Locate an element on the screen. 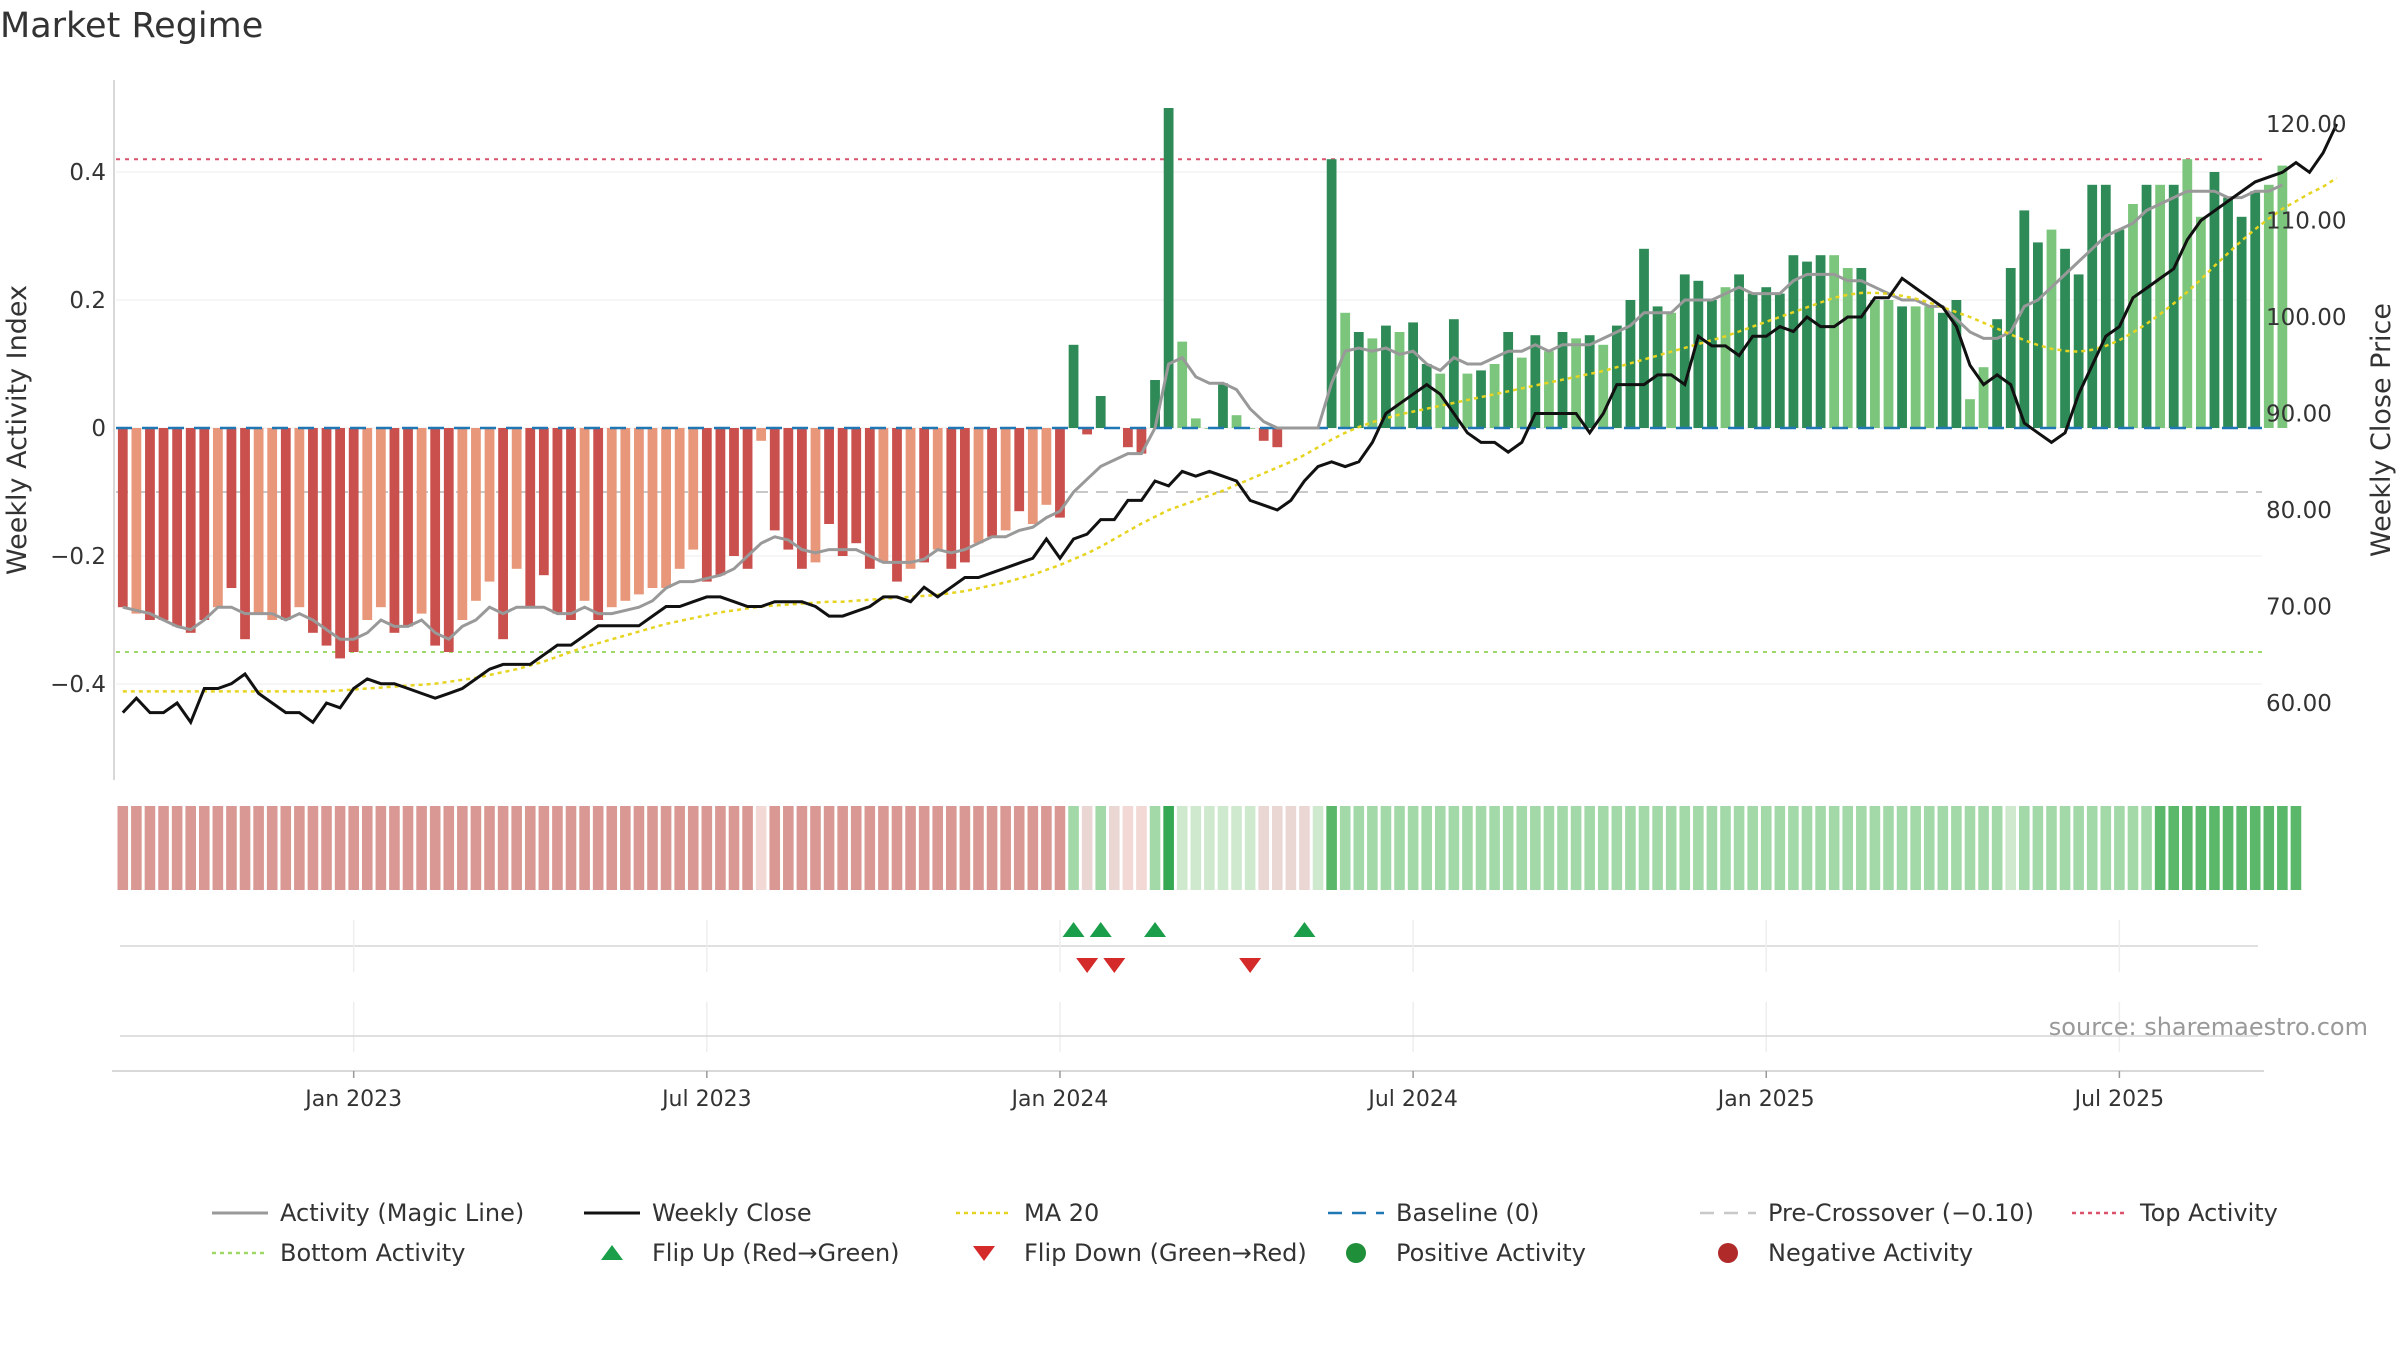 This screenshot has height=1350, width=2400. line-dotted-yellow-icon is located at coordinates (984, 1213).